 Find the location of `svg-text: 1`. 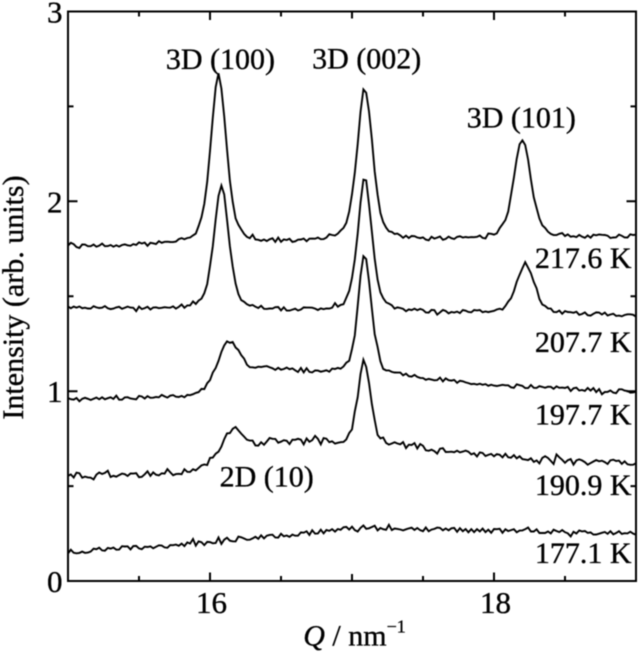

svg-text: 1 is located at coordinates (55, 391).